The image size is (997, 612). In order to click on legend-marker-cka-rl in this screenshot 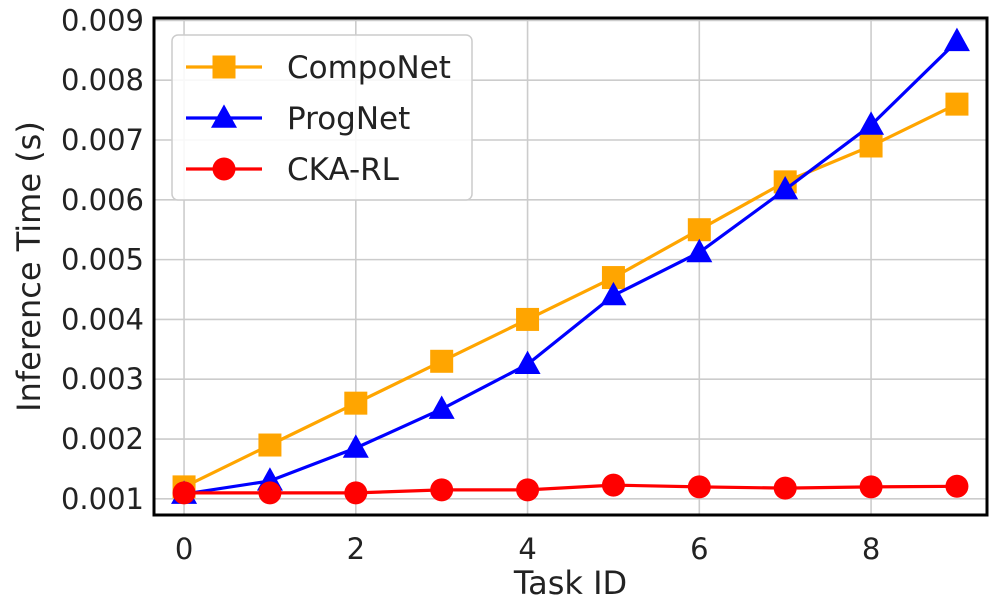, I will do `click(224, 169)`.